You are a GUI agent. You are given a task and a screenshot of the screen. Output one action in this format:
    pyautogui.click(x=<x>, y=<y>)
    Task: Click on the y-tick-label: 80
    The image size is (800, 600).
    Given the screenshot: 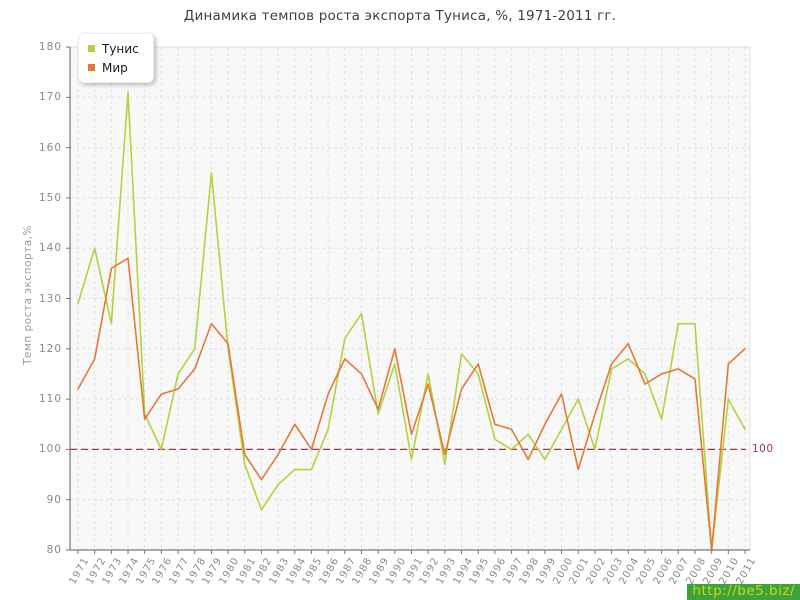 What is the action you would take?
    pyautogui.click(x=54, y=550)
    